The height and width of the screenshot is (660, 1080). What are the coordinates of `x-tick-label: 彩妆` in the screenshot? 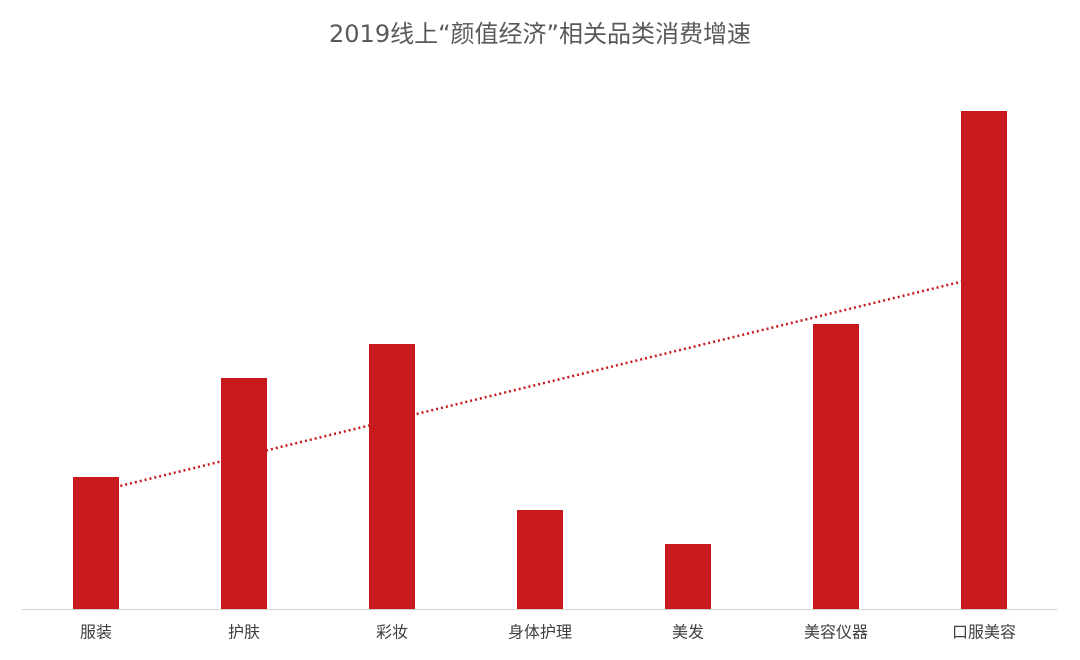 It's located at (392, 632).